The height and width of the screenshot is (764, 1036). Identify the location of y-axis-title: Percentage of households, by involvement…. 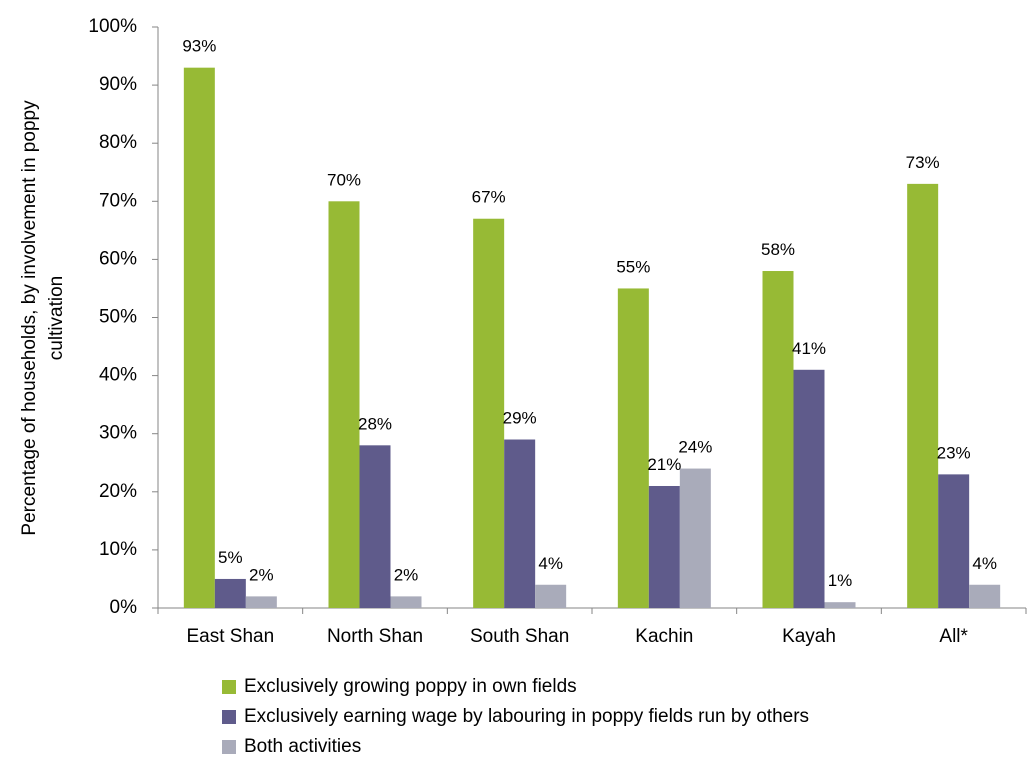
(43, 318).